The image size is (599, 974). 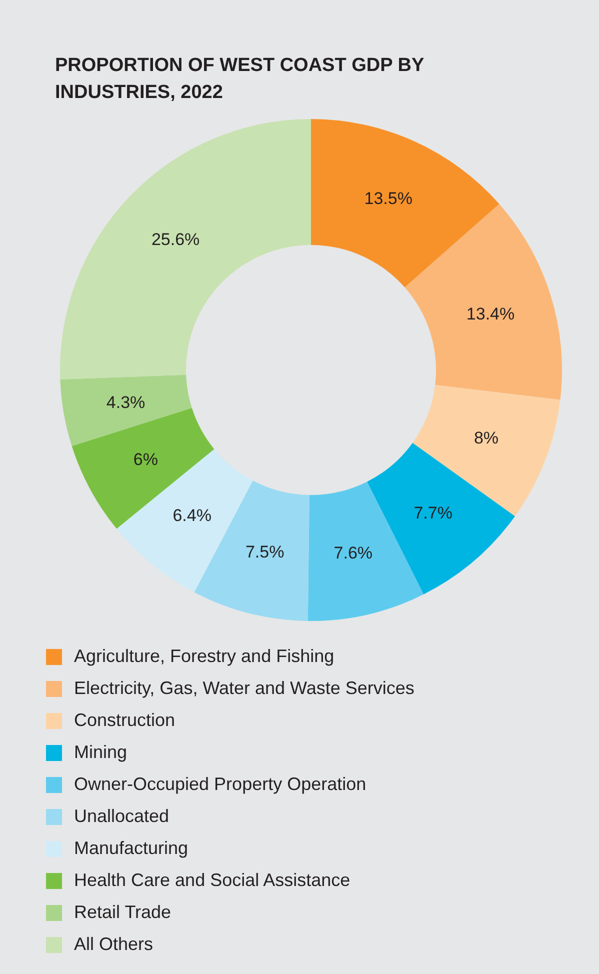 What do you see at coordinates (192, 516) in the screenshot?
I see `data-label: 6.4%` at bounding box center [192, 516].